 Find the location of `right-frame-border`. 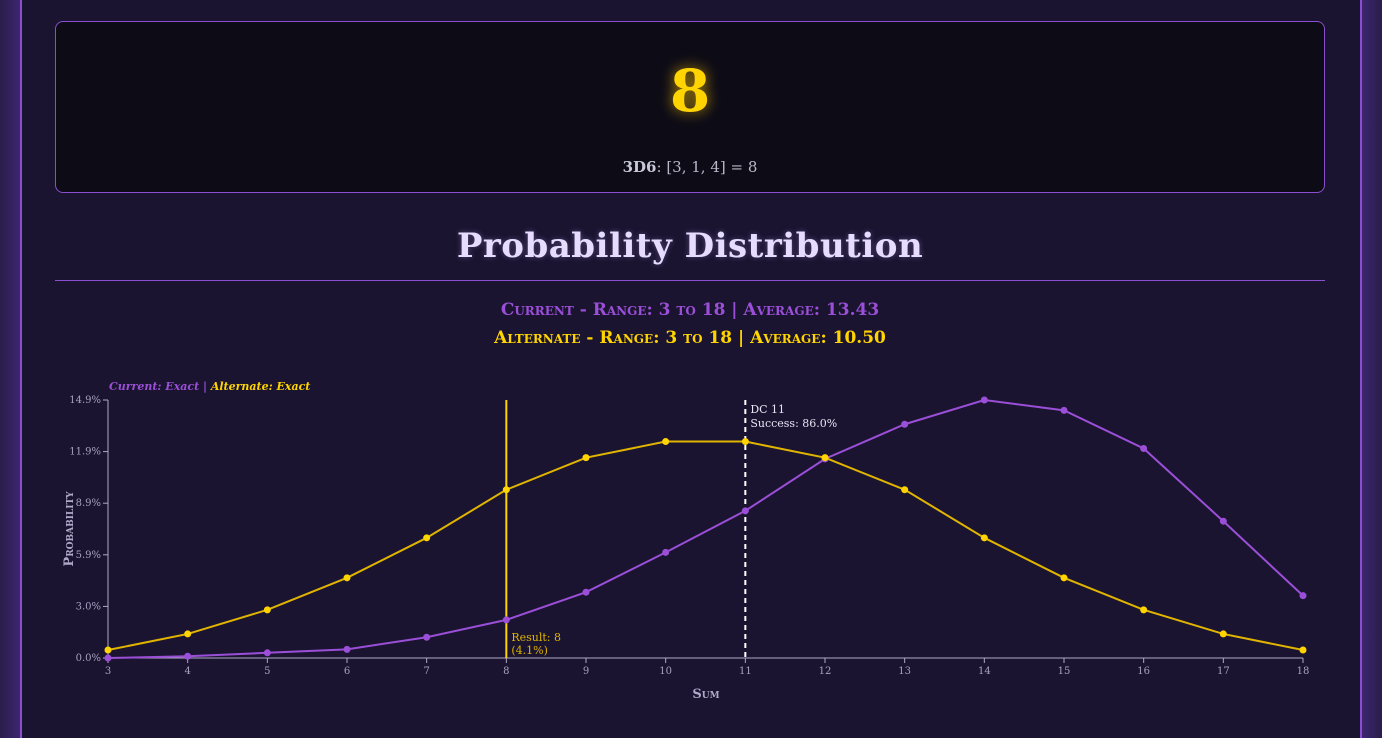

right-frame-border is located at coordinates (1371, 369).